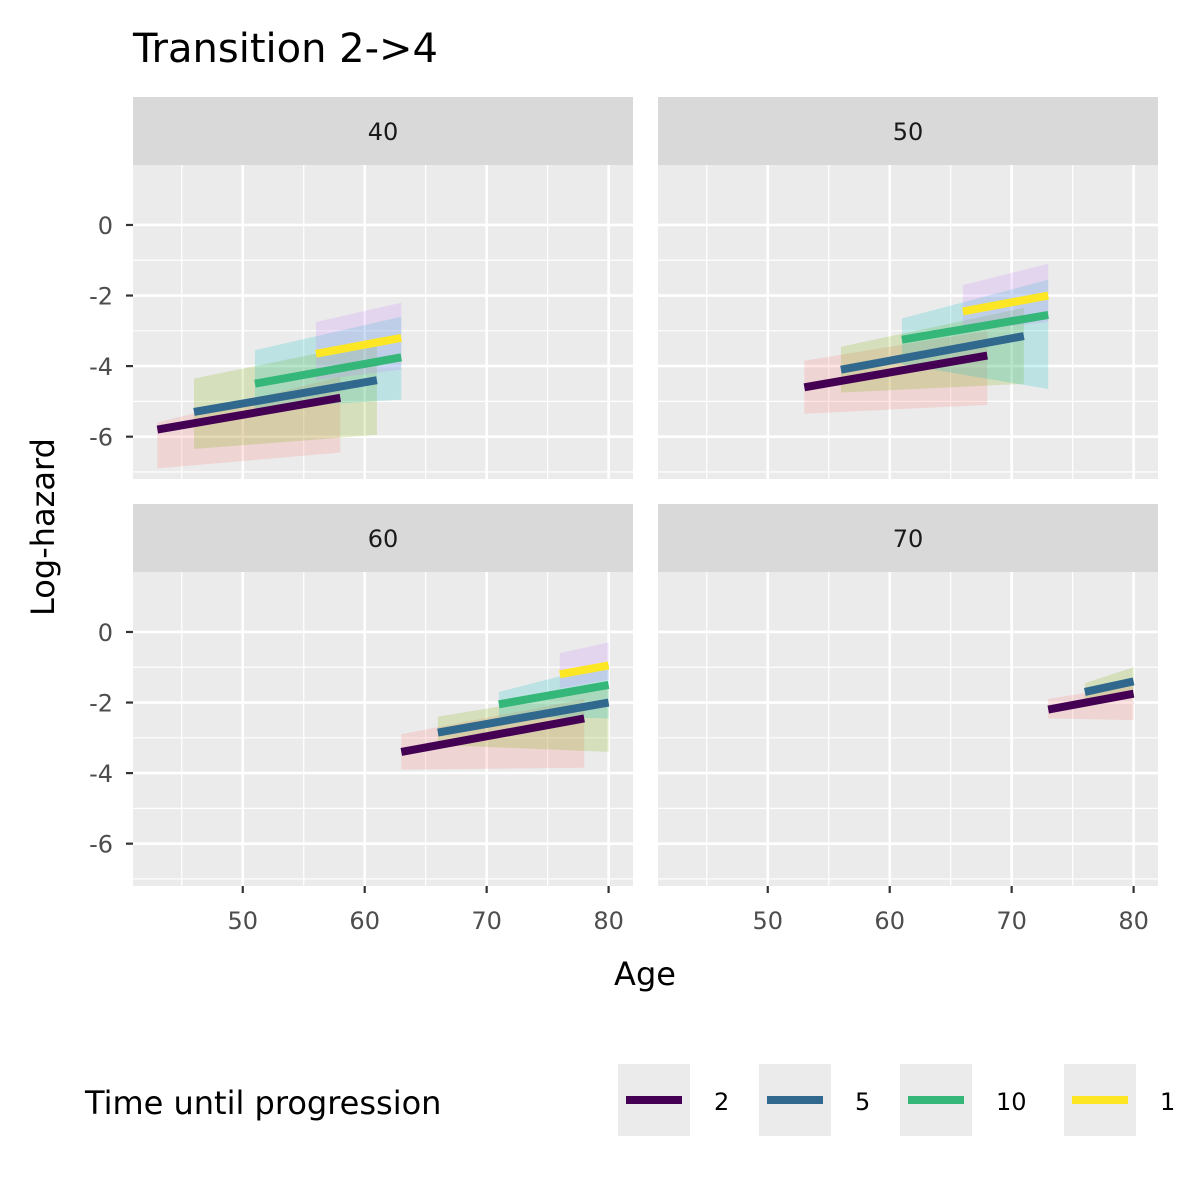 The image size is (1181, 1181). Describe the element at coordinates (1011, 1102) in the screenshot. I see `legend-label-10: 10` at that location.